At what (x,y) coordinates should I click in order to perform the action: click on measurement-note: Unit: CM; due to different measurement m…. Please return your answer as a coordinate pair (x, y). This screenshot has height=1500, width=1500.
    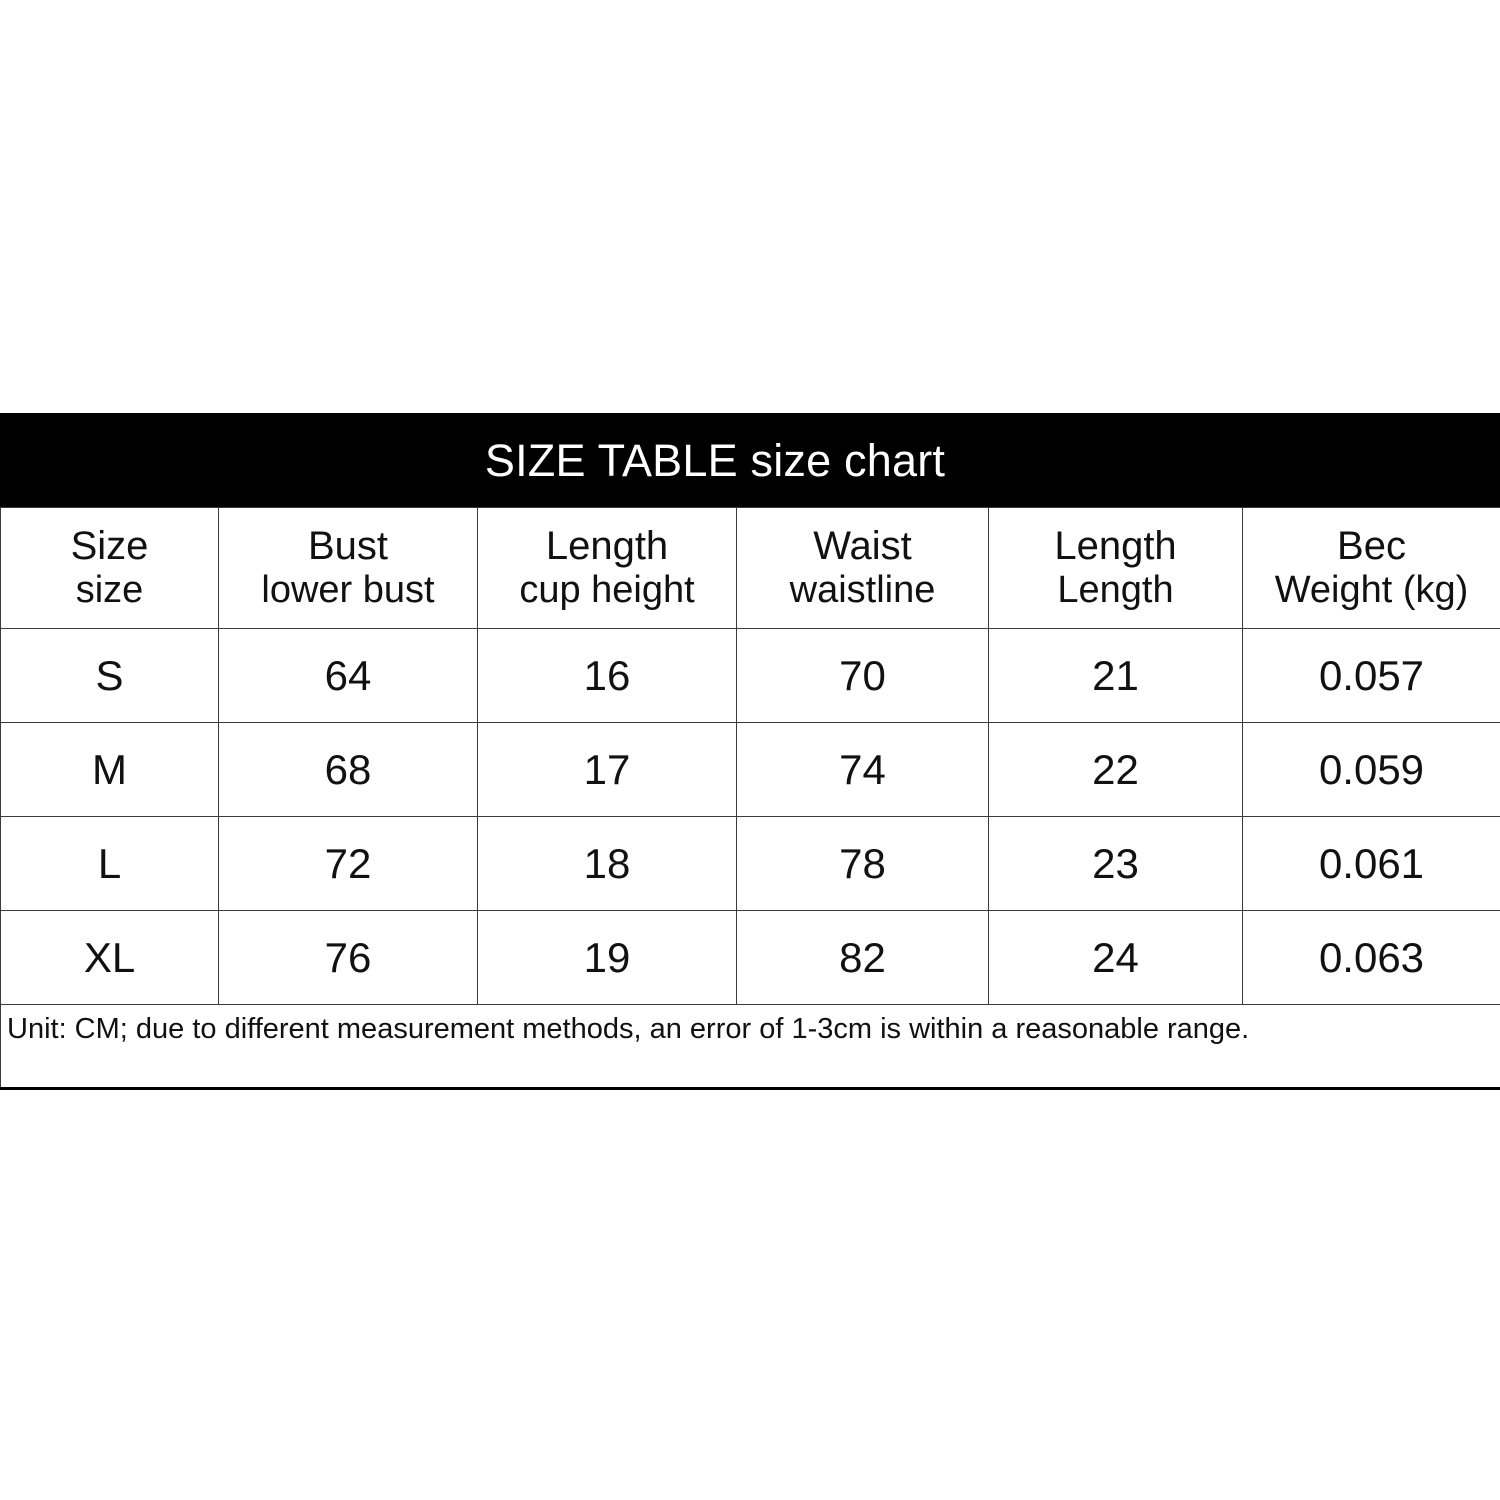
    Looking at the image, I should click on (628, 1029).